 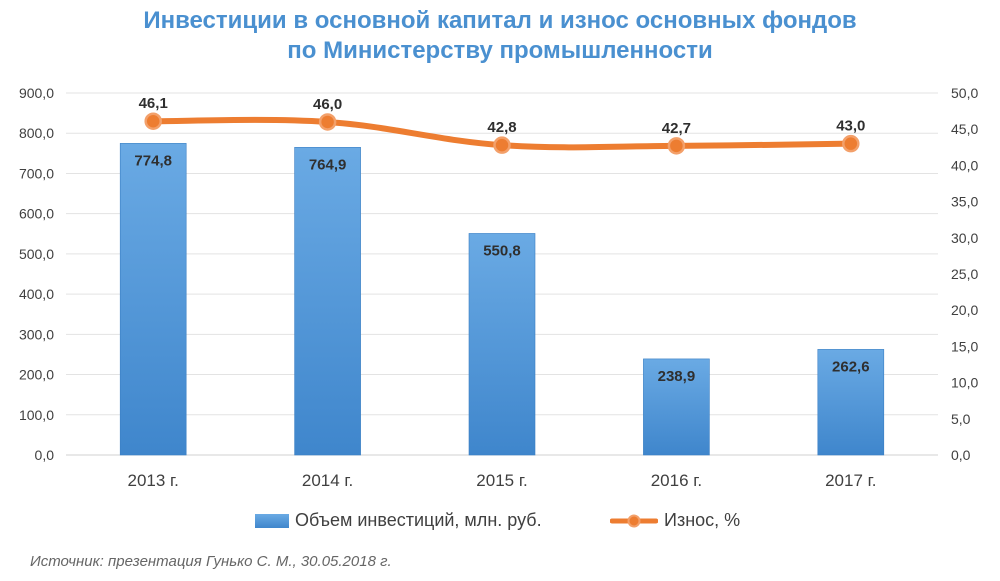 What do you see at coordinates (964, 310) in the screenshot?
I see `y-right-tick-label: 20,0` at bounding box center [964, 310].